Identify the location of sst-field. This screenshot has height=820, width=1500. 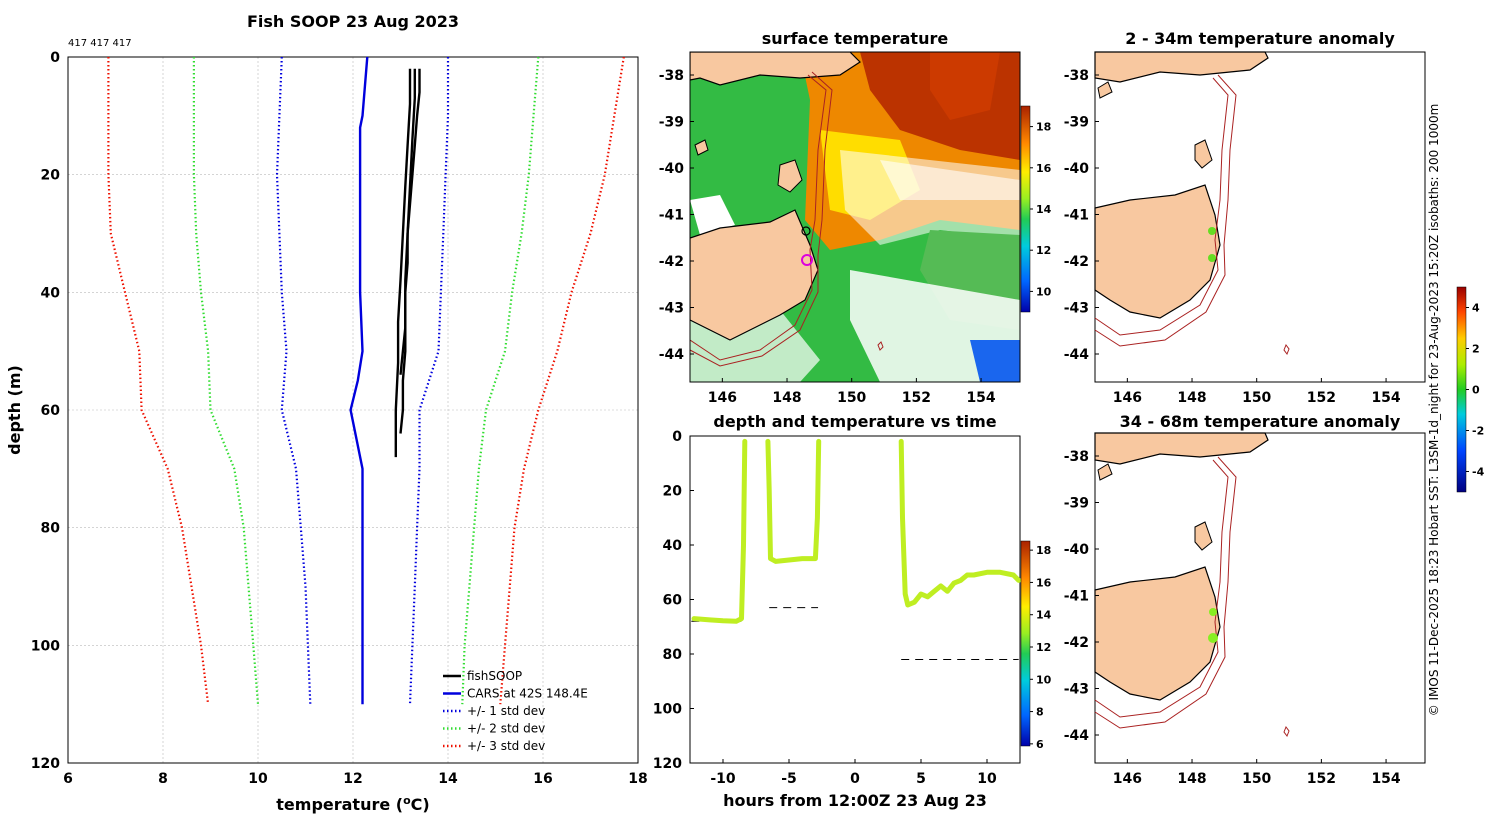
(855, 217).